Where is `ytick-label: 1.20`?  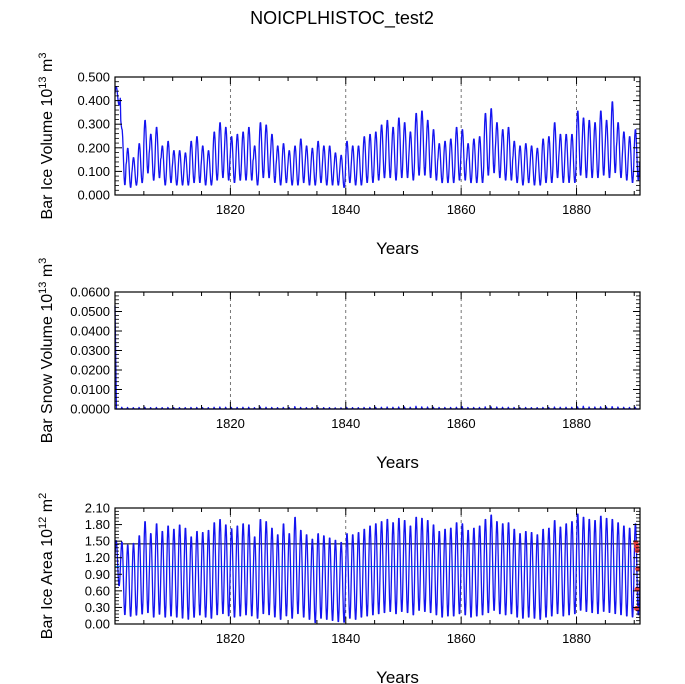
ytick-label: 1.20 is located at coordinates (97, 557).